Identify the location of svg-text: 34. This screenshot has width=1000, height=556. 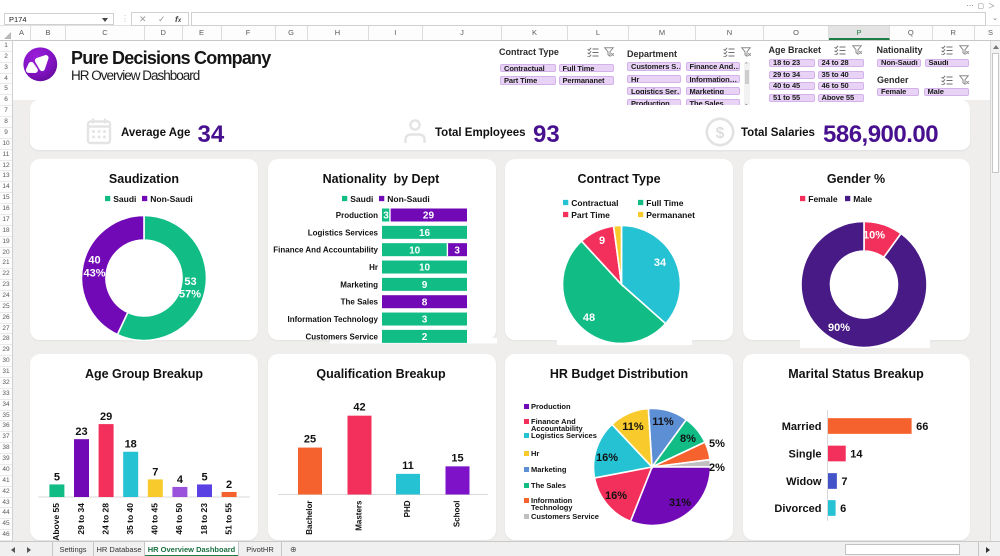
(660, 263).